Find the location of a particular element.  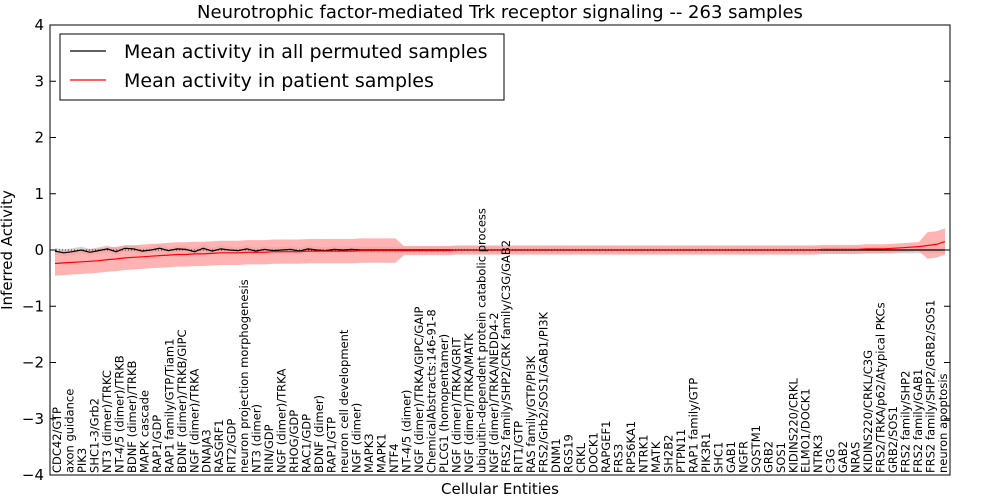

y-tick-label: 0 is located at coordinates (39, 250).